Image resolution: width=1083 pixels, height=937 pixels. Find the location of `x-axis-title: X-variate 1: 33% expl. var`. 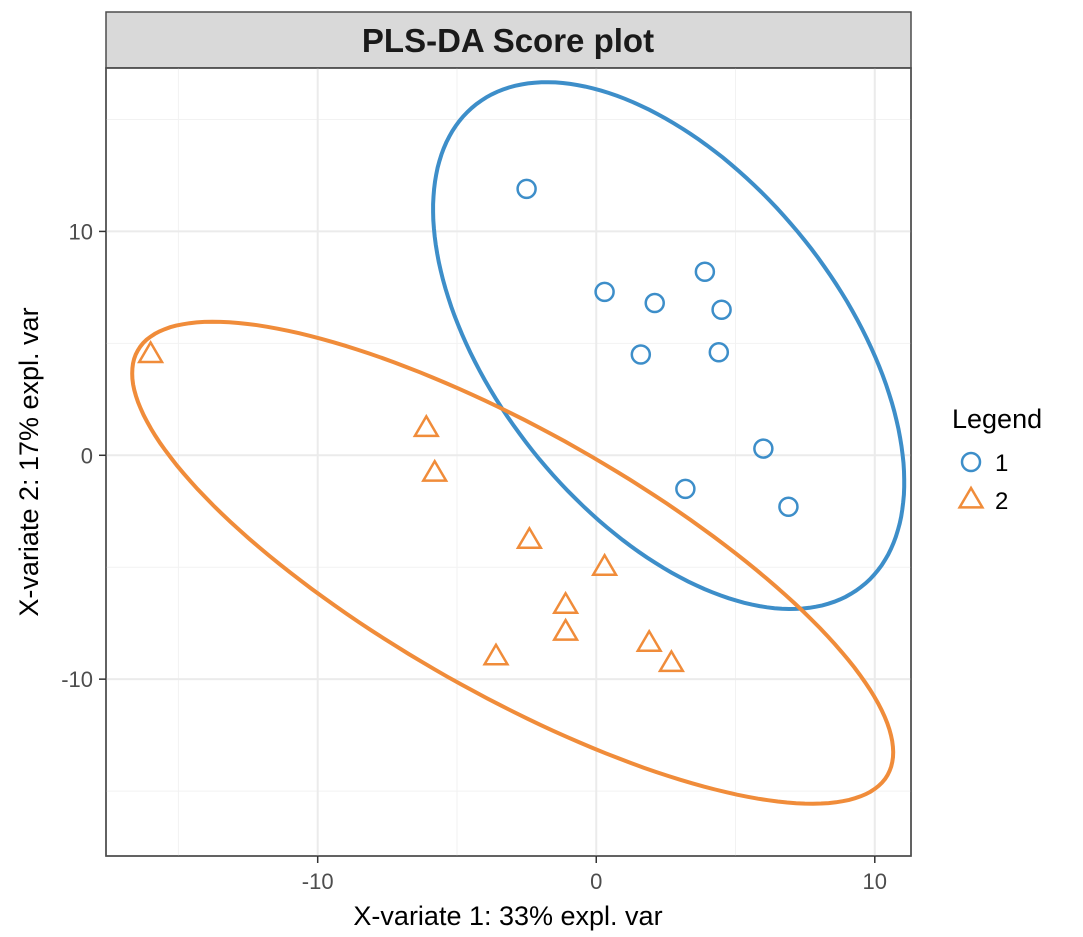

x-axis-title: X-variate 1: 33% expl. var is located at coordinates (507, 916).